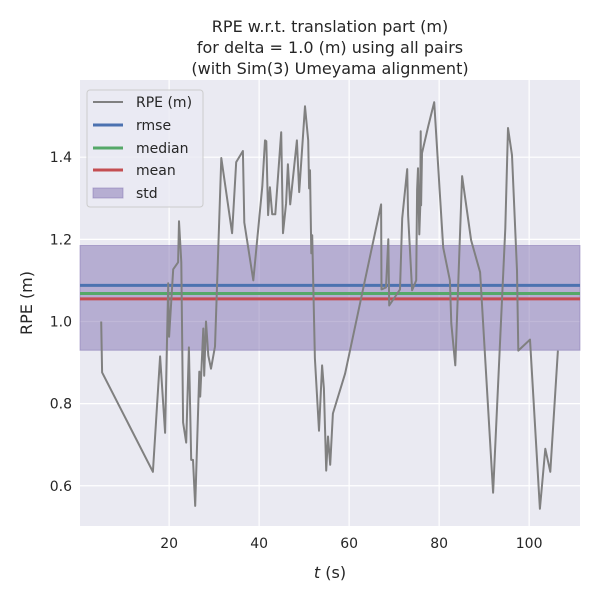 This screenshot has height=604, width=600. I want to click on x-tick-label: 60, so click(349, 544).